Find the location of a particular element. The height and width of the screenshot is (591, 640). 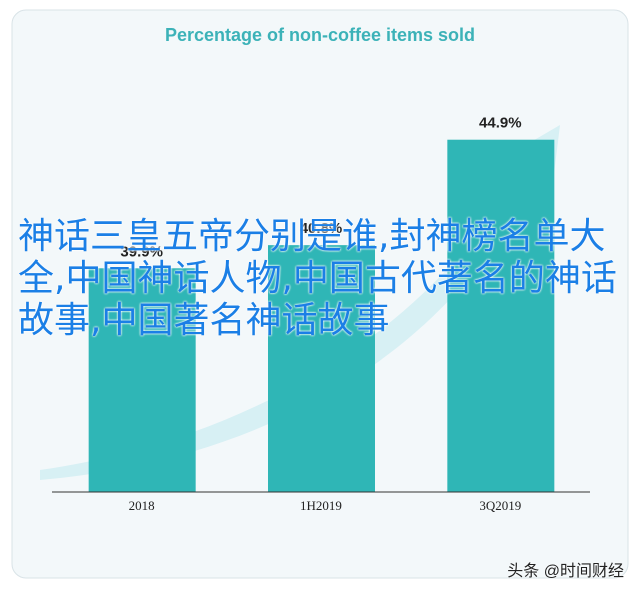

x-tick-label: 2018 is located at coordinates (142, 505).